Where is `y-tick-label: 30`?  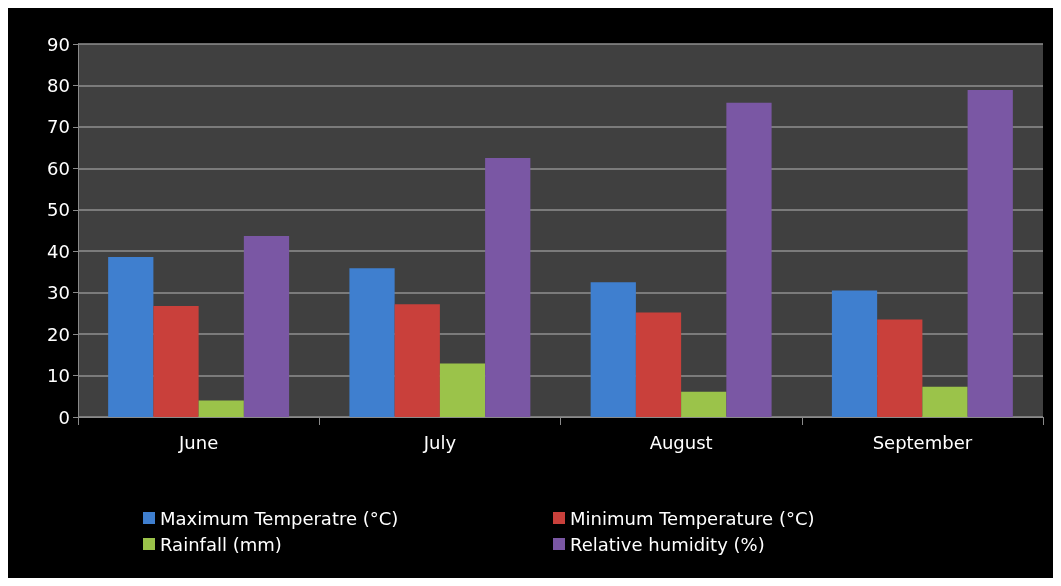 y-tick-label: 30 is located at coordinates (58, 293).